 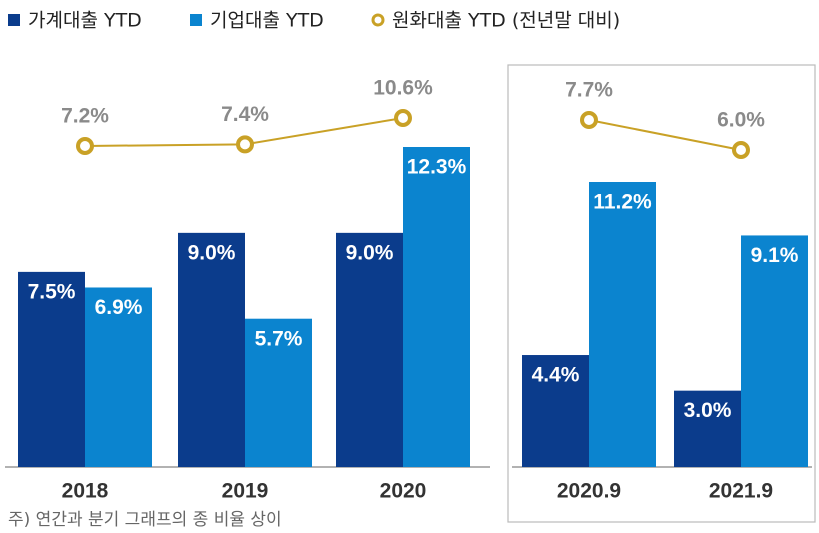 What do you see at coordinates (589, 90) in the screenshot?
I see `data-label: 7.7%` at bounding box center [589, 90].